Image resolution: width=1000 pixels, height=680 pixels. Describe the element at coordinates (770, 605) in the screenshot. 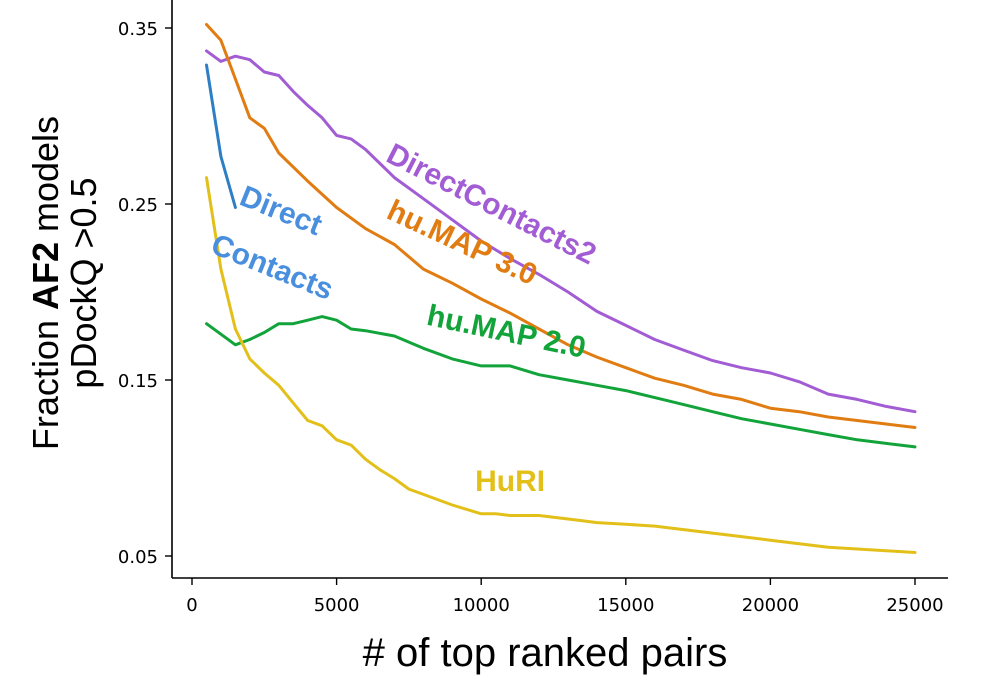

I see `x-tick-label: 20000` at that location.